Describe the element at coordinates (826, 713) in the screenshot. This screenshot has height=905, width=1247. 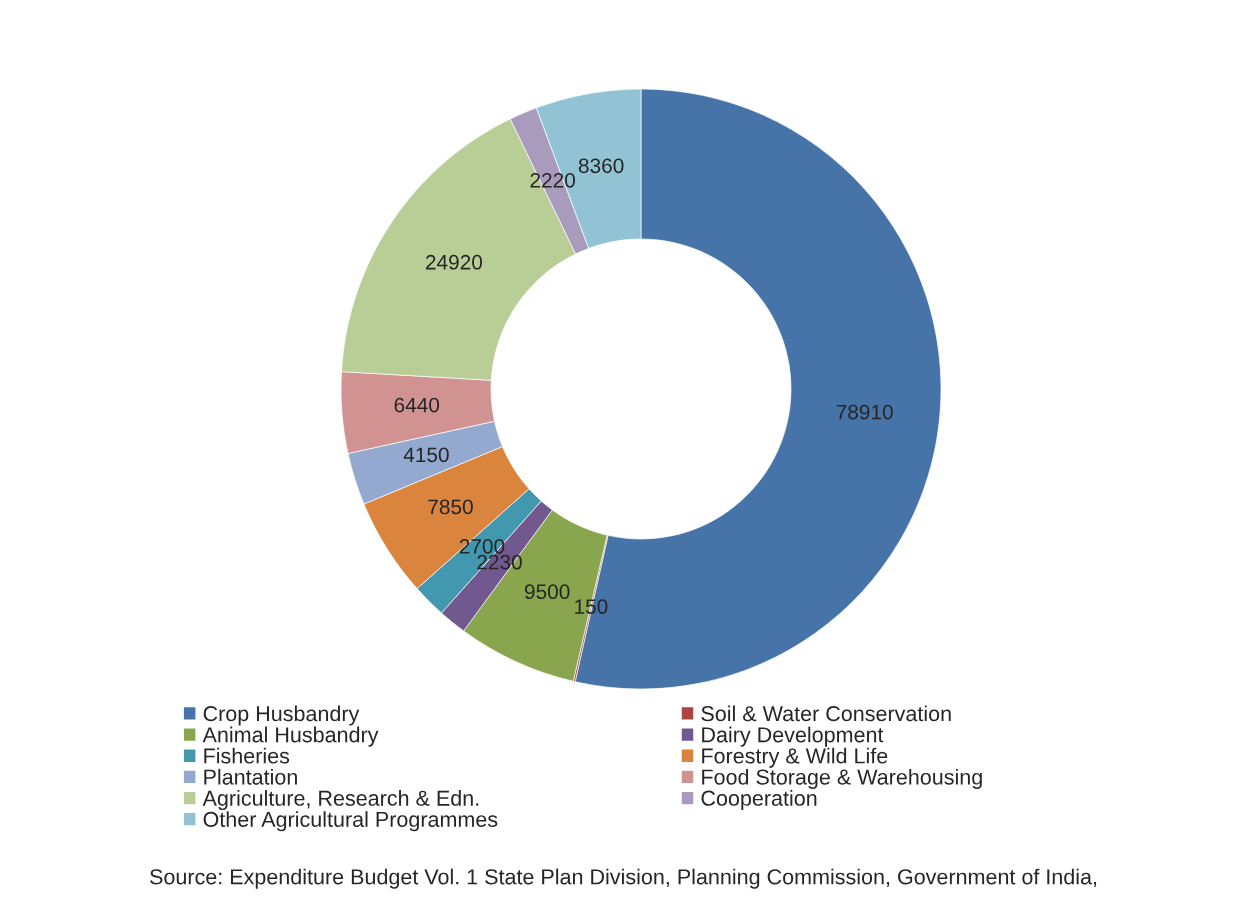
I see `legend-label: Soil & Water Conservation` at that location.